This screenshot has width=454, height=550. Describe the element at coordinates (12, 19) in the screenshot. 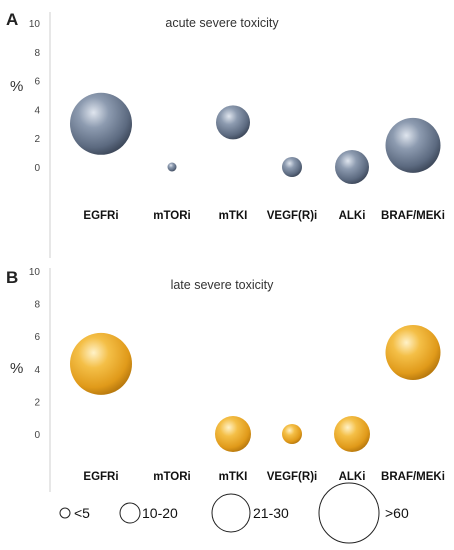

I see `panel-letter: A` at that location.